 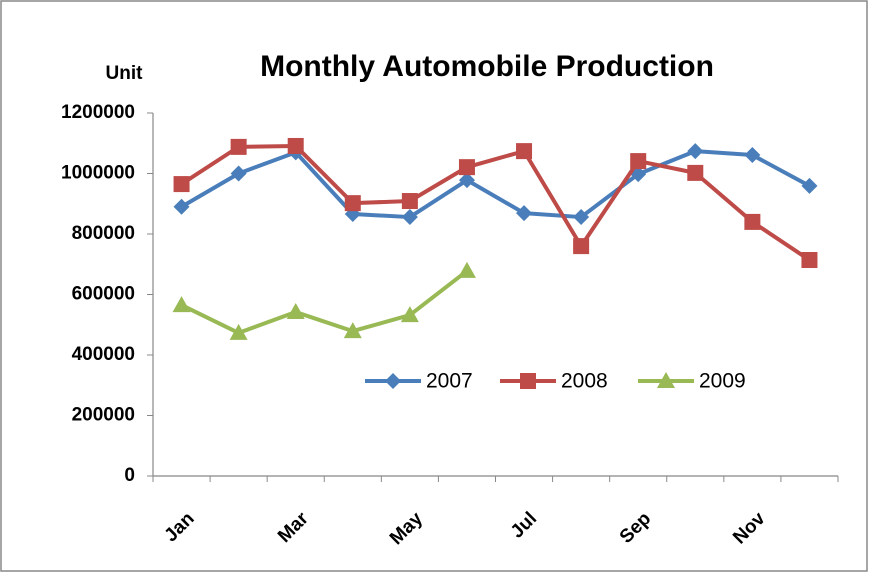 I want to click on y-tick-label: 0, so click(x=129, y=475).